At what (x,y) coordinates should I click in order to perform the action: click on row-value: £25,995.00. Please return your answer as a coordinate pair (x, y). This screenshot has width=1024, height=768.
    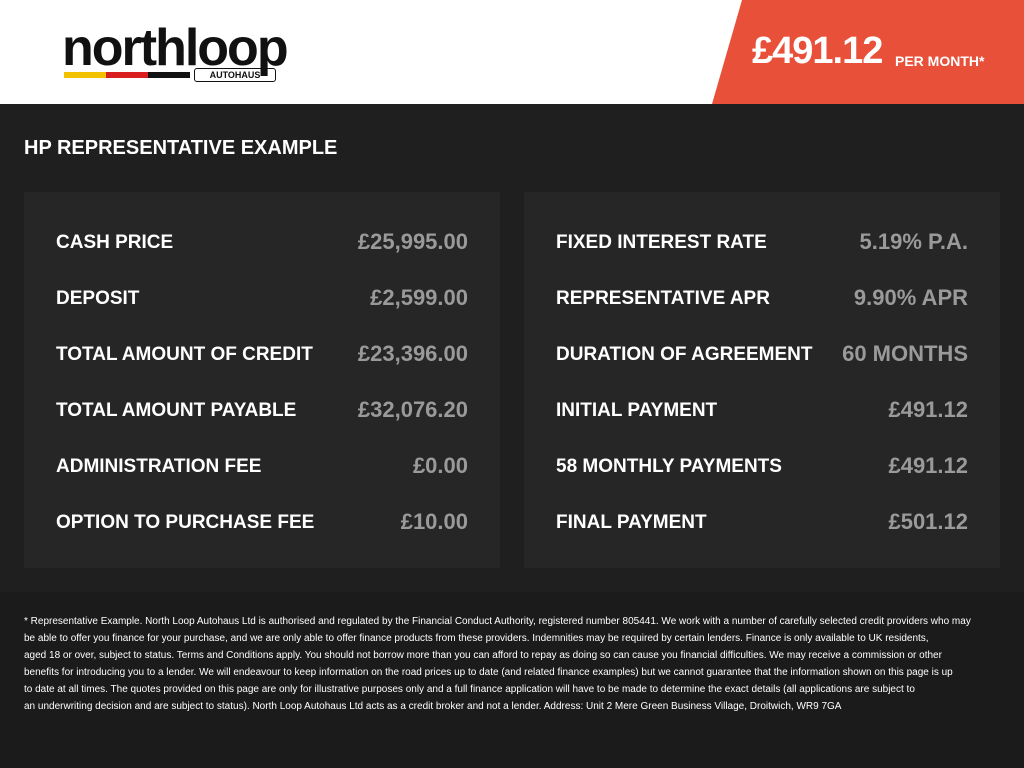
    Looking at the image, I should click on (412, 241).